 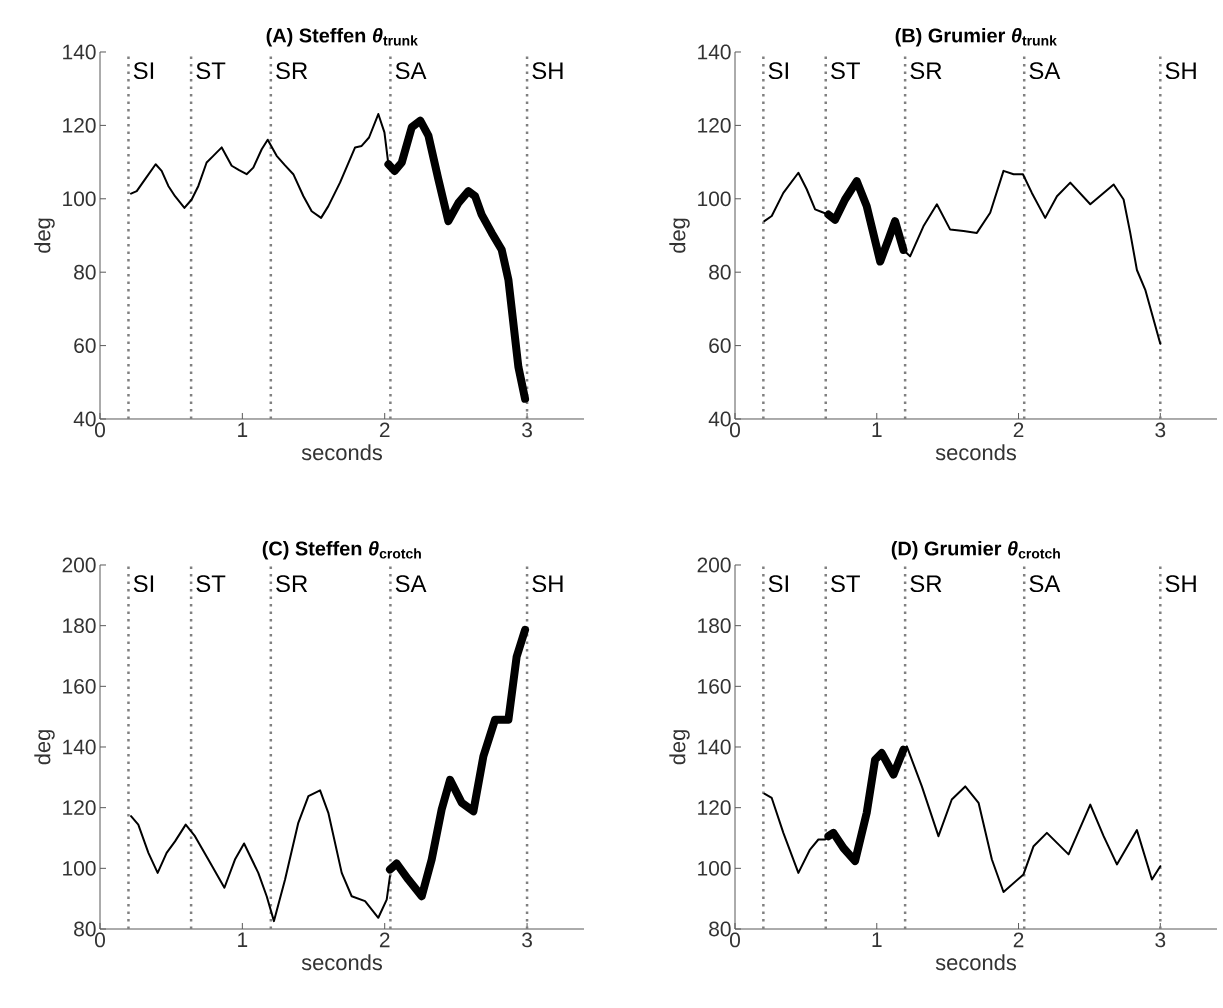 I want to click on chart-title: (A) Steffen θ$_{trunk}$, so click(x=342, y=37).